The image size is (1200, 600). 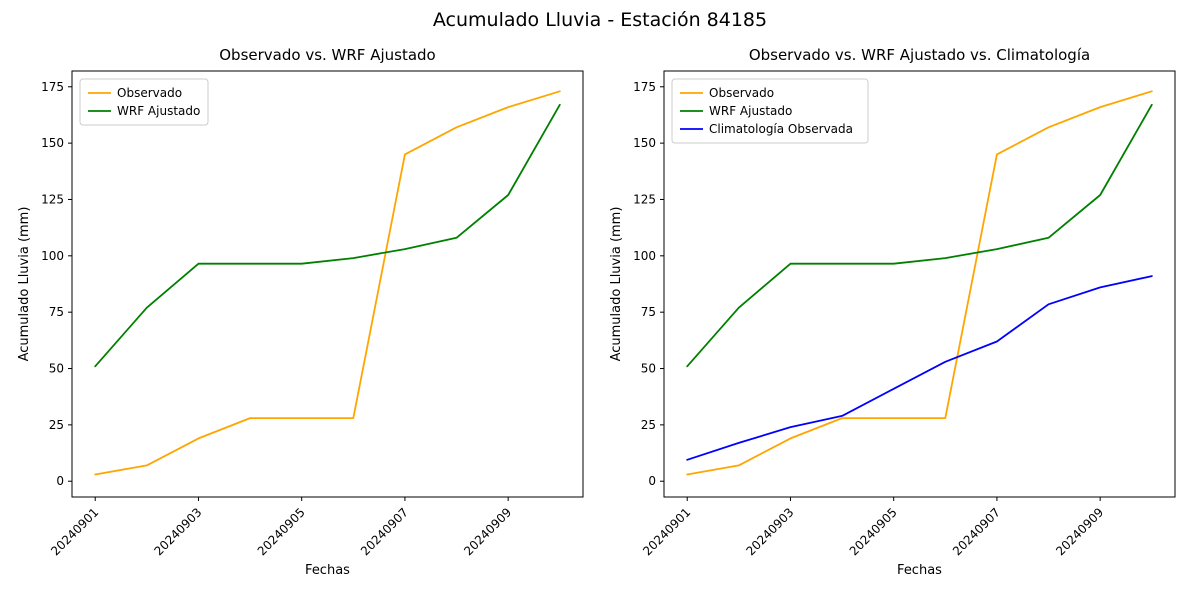 I want to click on climatolog-a-observada-line, so click(x=919, y=368).